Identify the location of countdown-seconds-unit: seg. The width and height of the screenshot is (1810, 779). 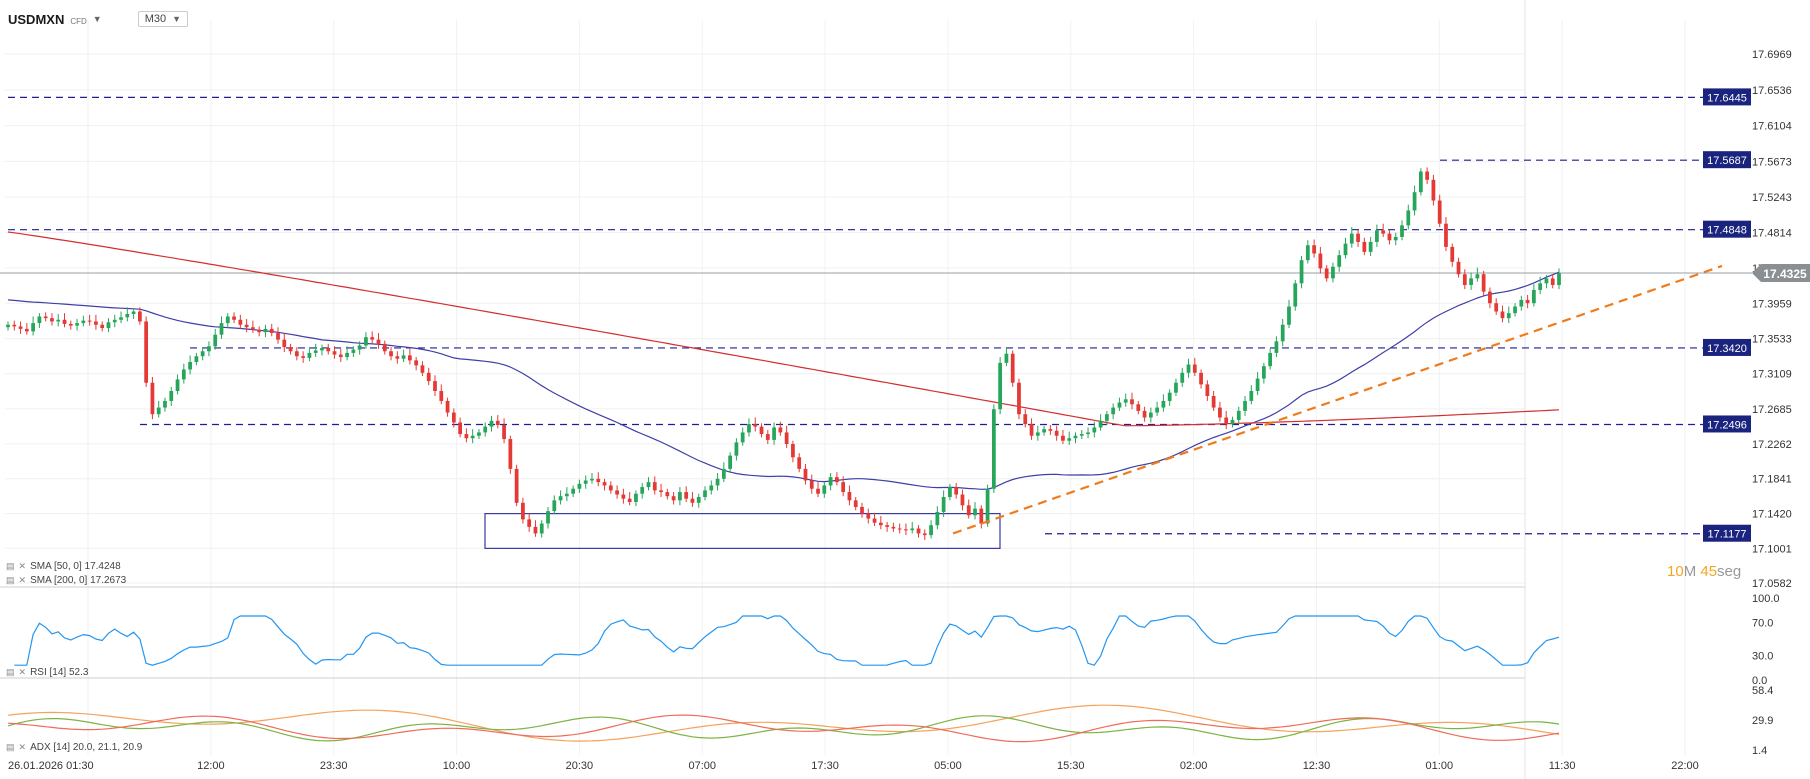
(1729, 571).